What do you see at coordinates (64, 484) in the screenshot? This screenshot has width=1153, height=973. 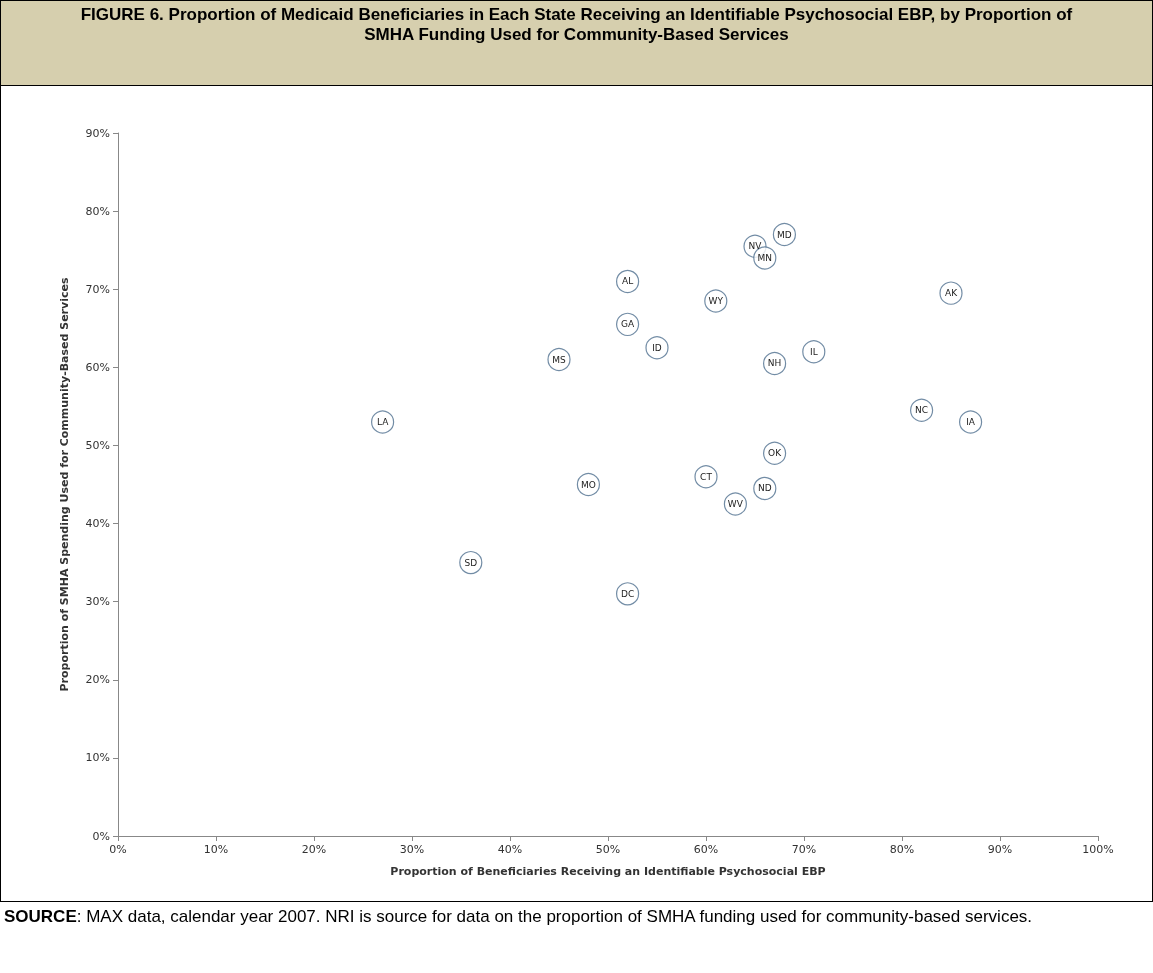 I see `y-axis-title: Proportion of SMHA Spending Used for Community-Based Services` at bounding box center [64, 484].